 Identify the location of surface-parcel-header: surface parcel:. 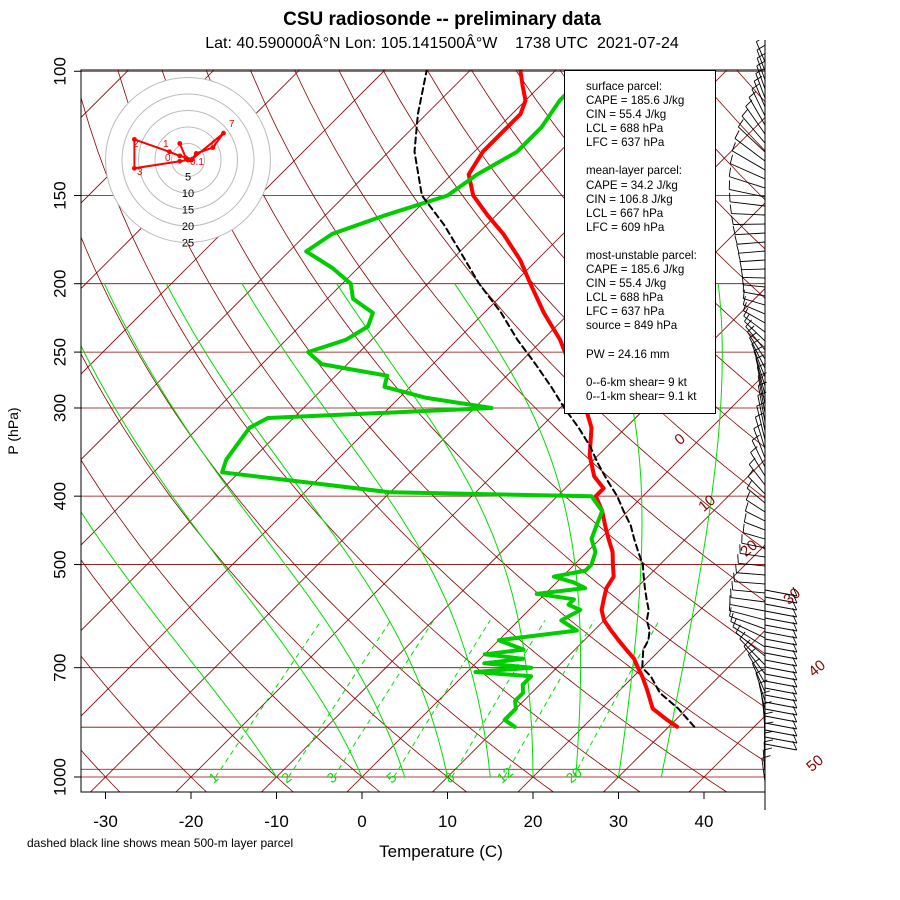
(624, 86).